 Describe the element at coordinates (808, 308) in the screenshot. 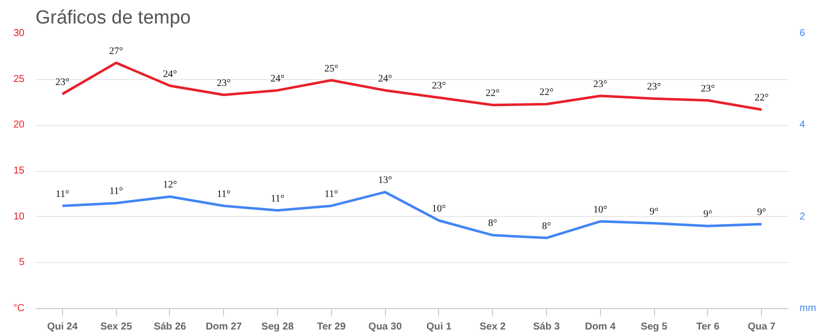

I see `y2-tick-label: mm` at that location.